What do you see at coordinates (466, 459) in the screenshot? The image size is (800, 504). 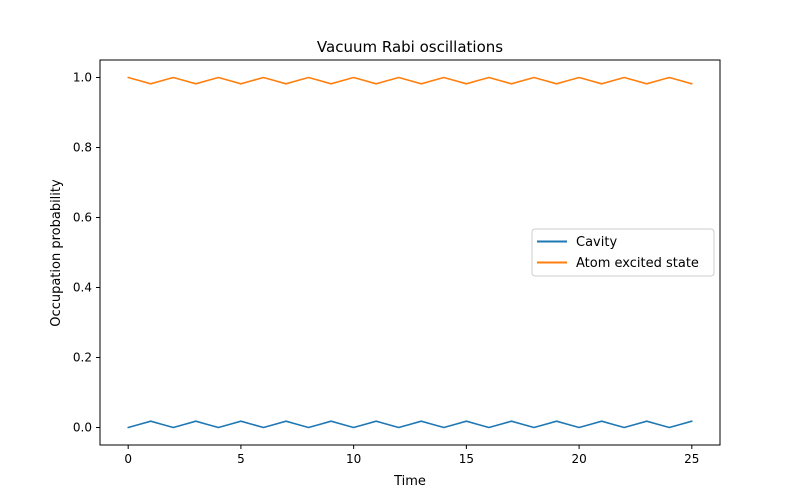 I see `x-tick-label: 15` at bounding box center [466, 459].